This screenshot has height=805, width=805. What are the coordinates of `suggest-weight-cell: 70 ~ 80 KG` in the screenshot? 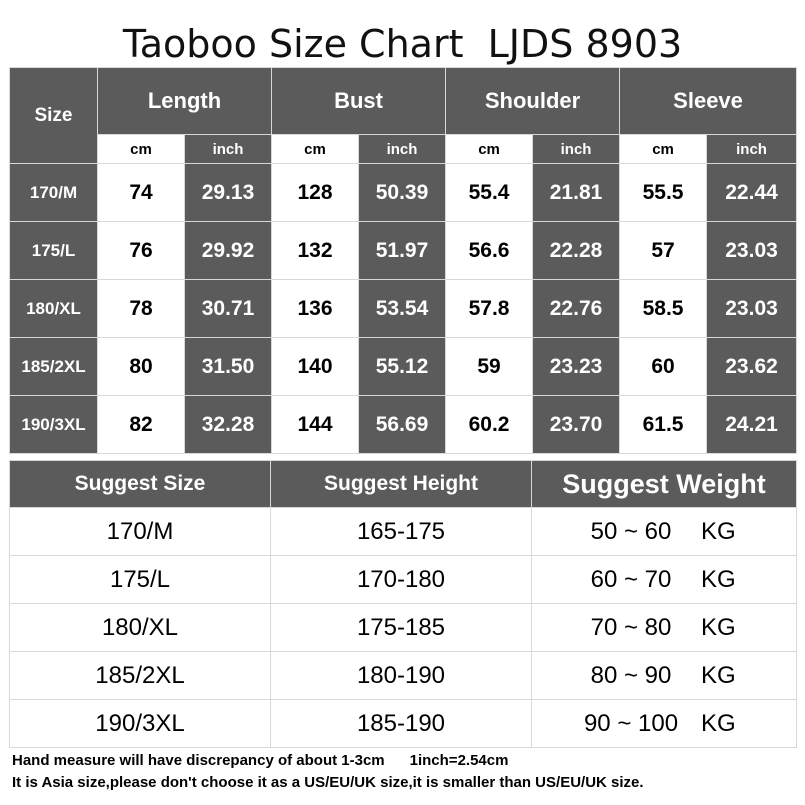 It's located at (664, 627).